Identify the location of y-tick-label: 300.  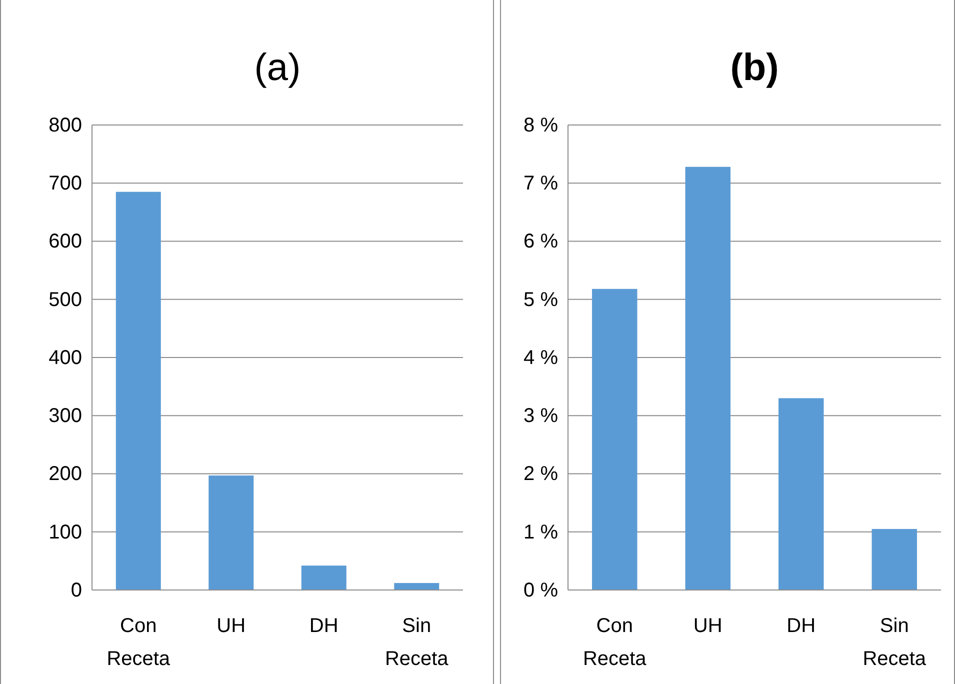
(65, 416).